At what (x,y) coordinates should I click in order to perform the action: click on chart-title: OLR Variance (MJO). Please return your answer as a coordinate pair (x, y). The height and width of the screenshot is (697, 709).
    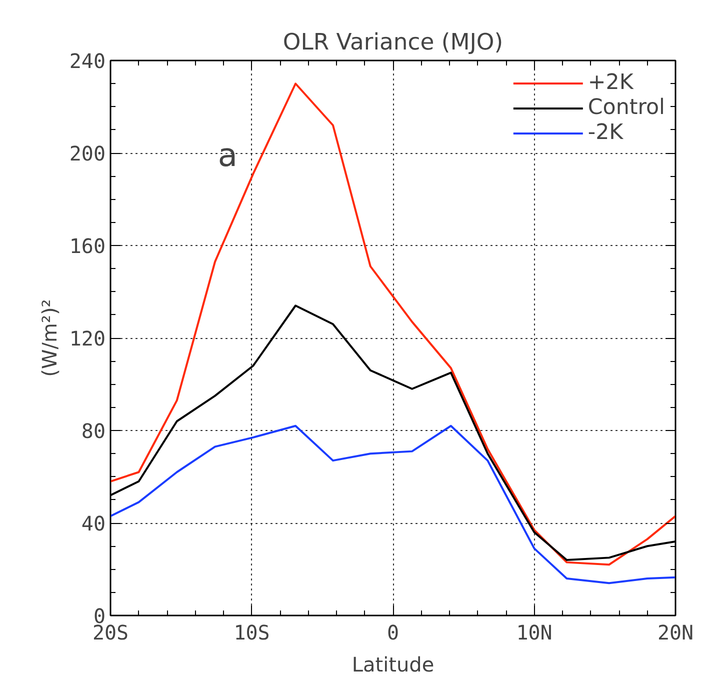
    Looking at the image, I should click on (393, 43).